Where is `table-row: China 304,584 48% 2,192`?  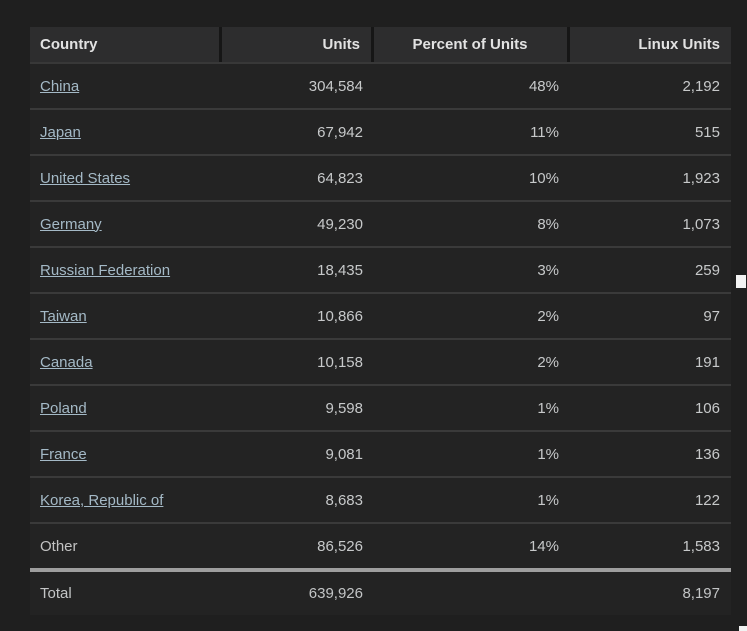 table-row: China 304,584 48% 2,192 is located at coordinates (380, 85).